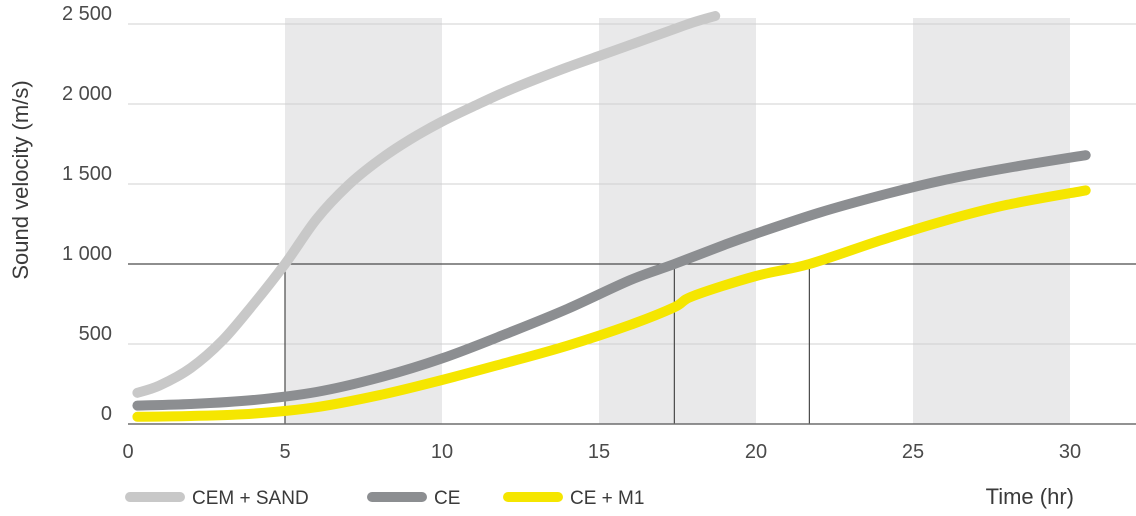  What do you see at coordinates (127, 452) in the screenshot?
I see `x-tick-label: 0` at bounding box center [127, 452].